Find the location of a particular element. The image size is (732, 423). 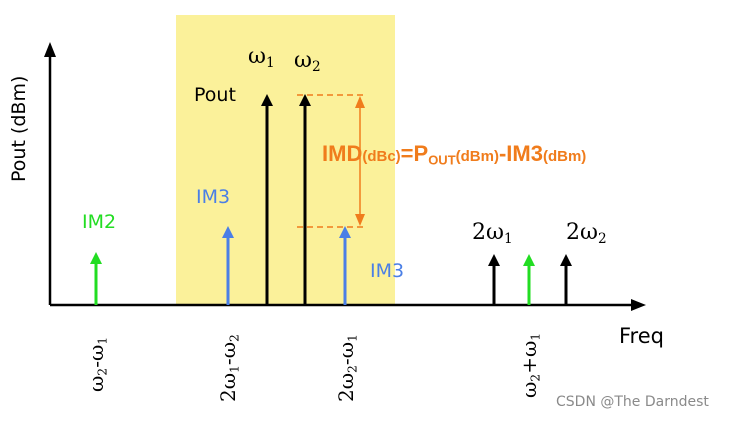

harm-2omega2-label: 2ω2 is located at coordinates (586, 233).